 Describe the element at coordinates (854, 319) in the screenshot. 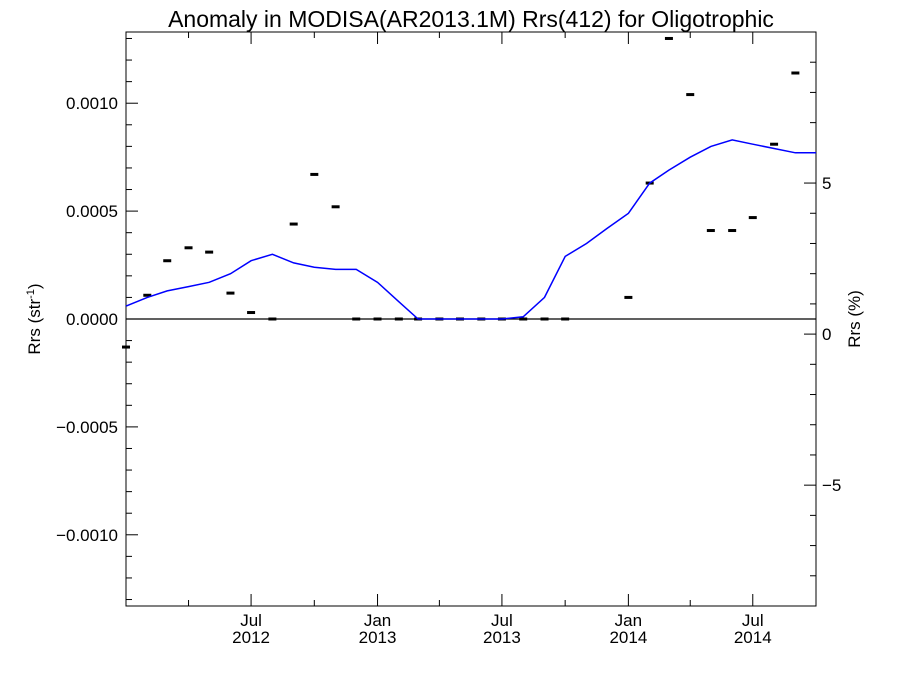

I see `y-axis-label-right: Rrs (%)` at that location.